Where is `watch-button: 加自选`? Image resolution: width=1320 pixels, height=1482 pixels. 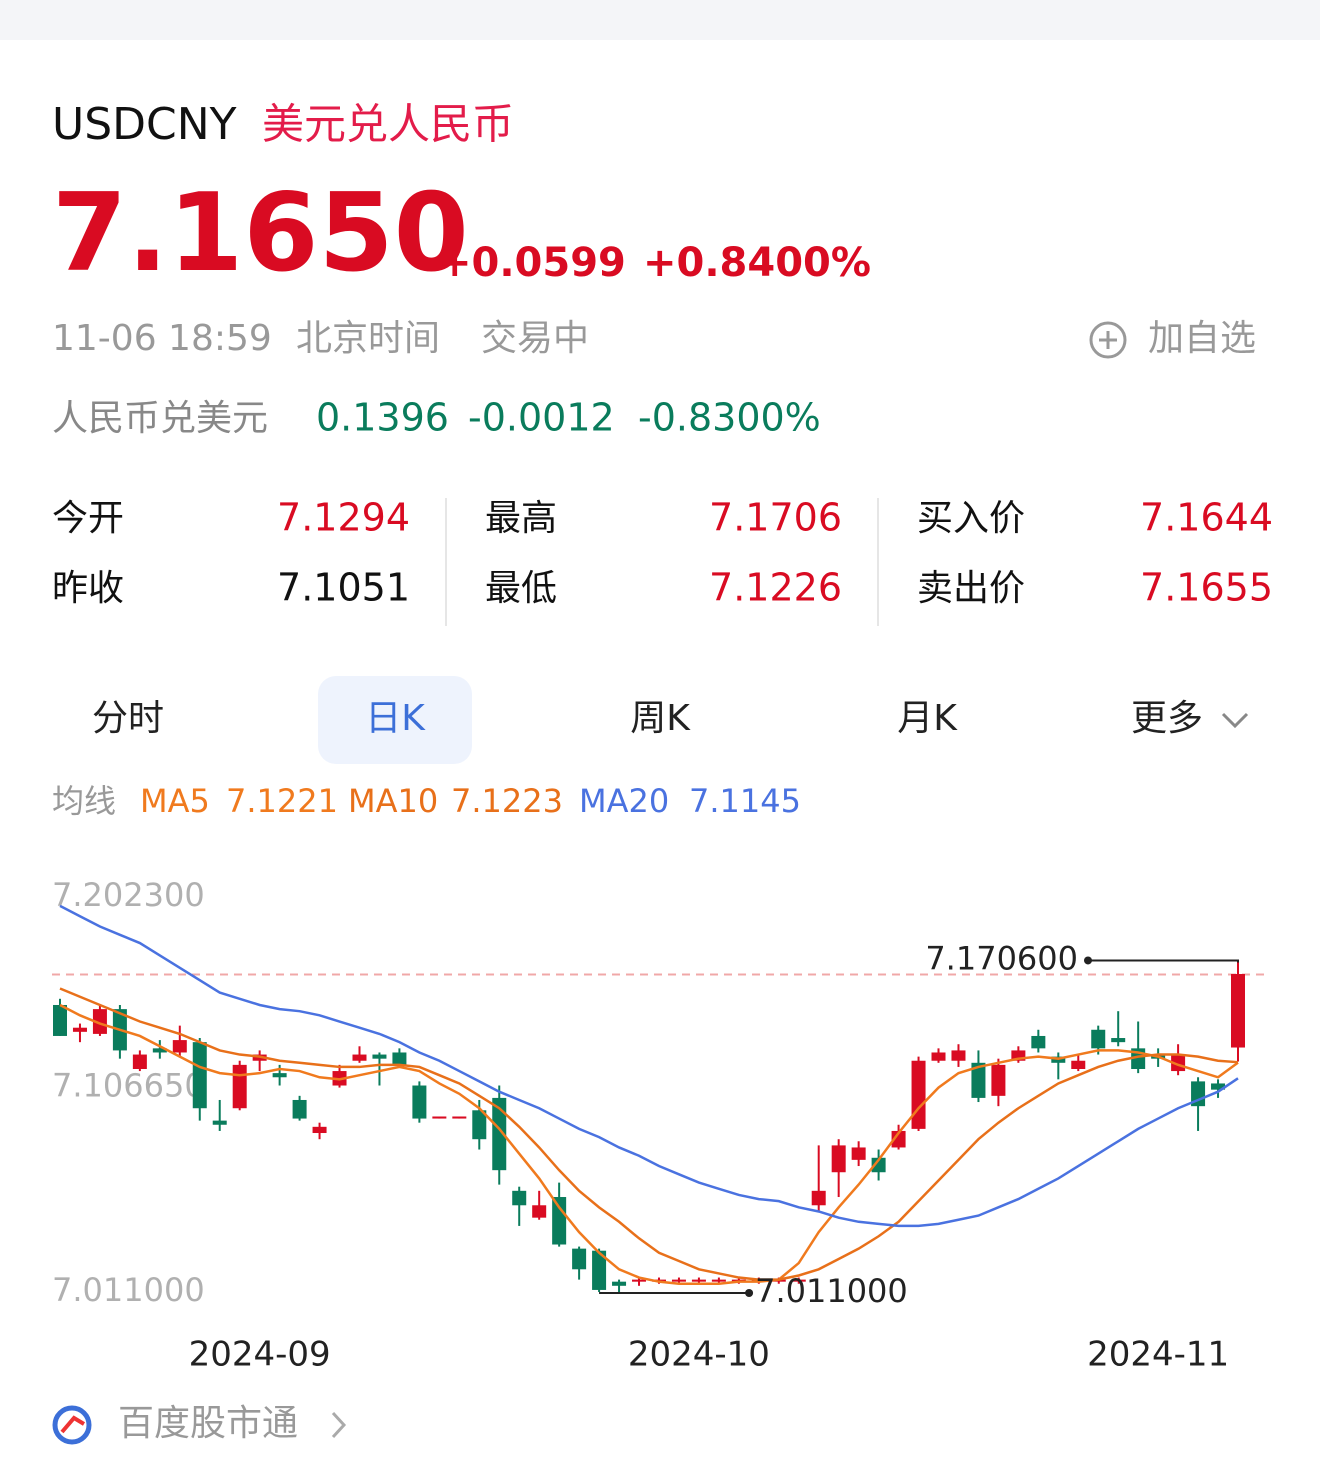
watch-button: 加自选 is located at coordinates (1172, 338).